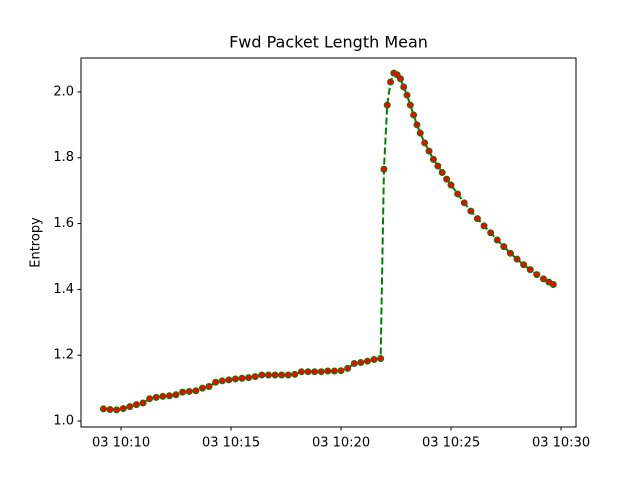 This screenshot has width=640, height=480. Describe the element at coordinates (341, 443) in the screenshot. I see `x-tick-label: 03 10:20` at that location.